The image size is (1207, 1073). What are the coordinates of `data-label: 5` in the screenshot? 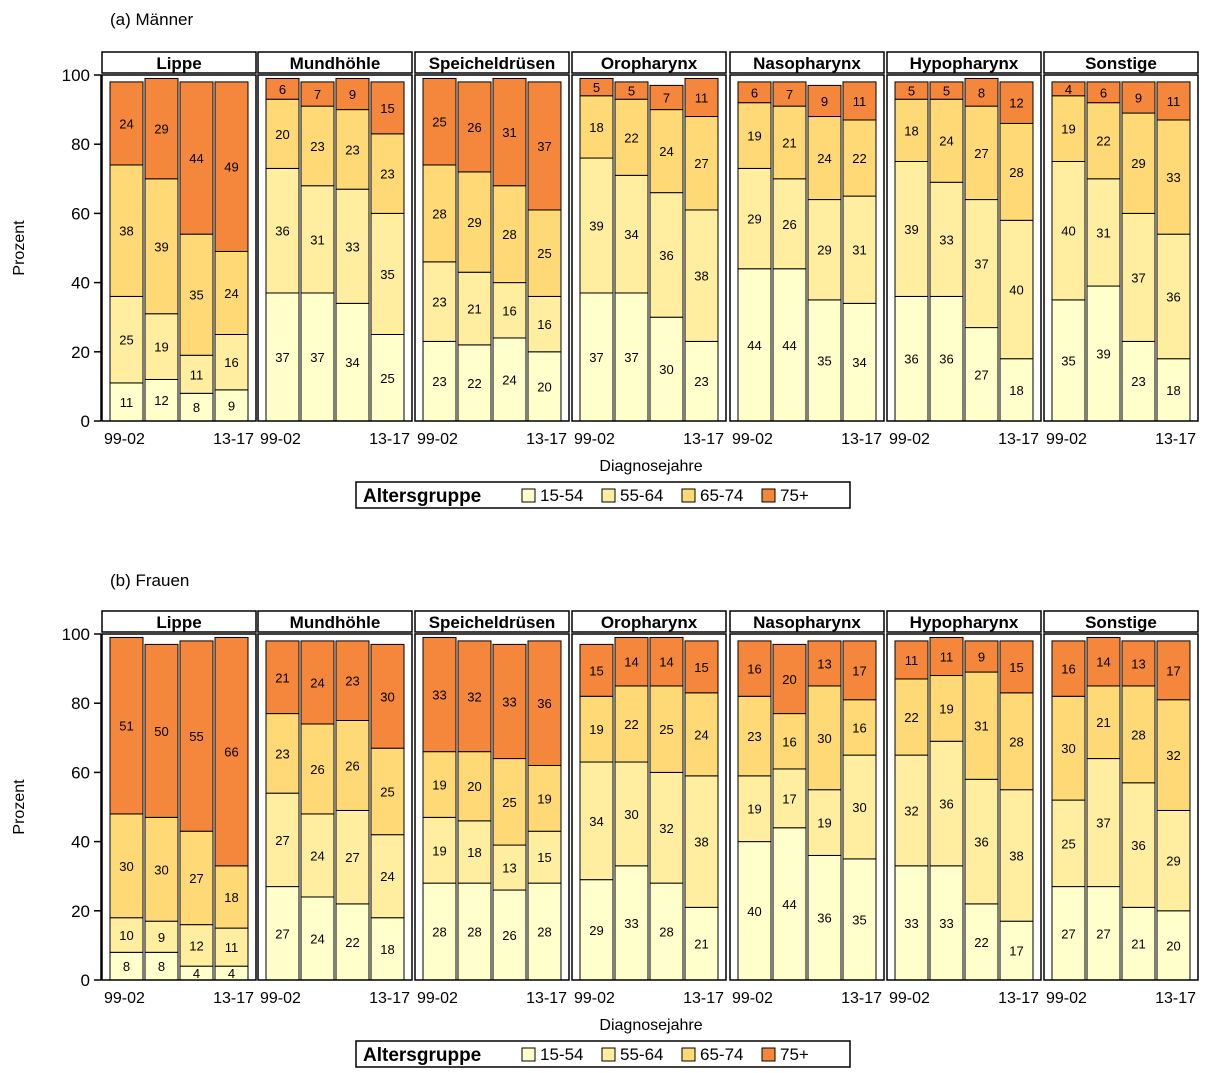 It's located at (946, 91).